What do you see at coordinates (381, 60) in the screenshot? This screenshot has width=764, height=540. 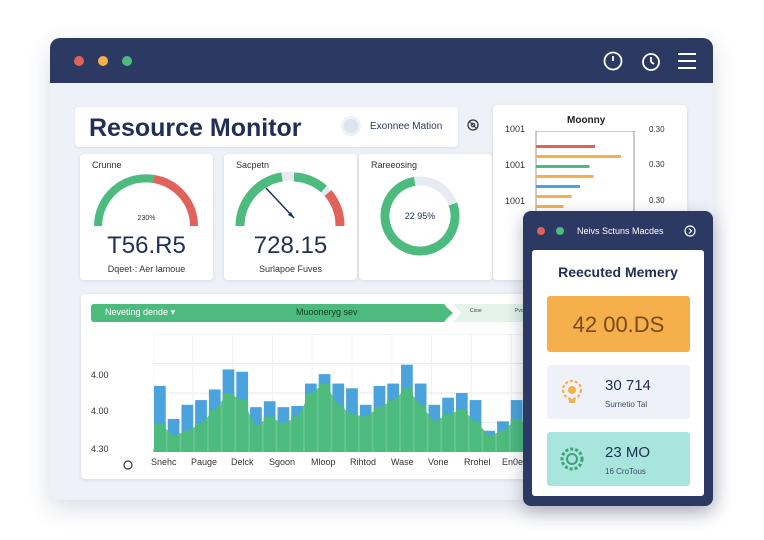 I see `titlebar` at bounding box center [381, 60].